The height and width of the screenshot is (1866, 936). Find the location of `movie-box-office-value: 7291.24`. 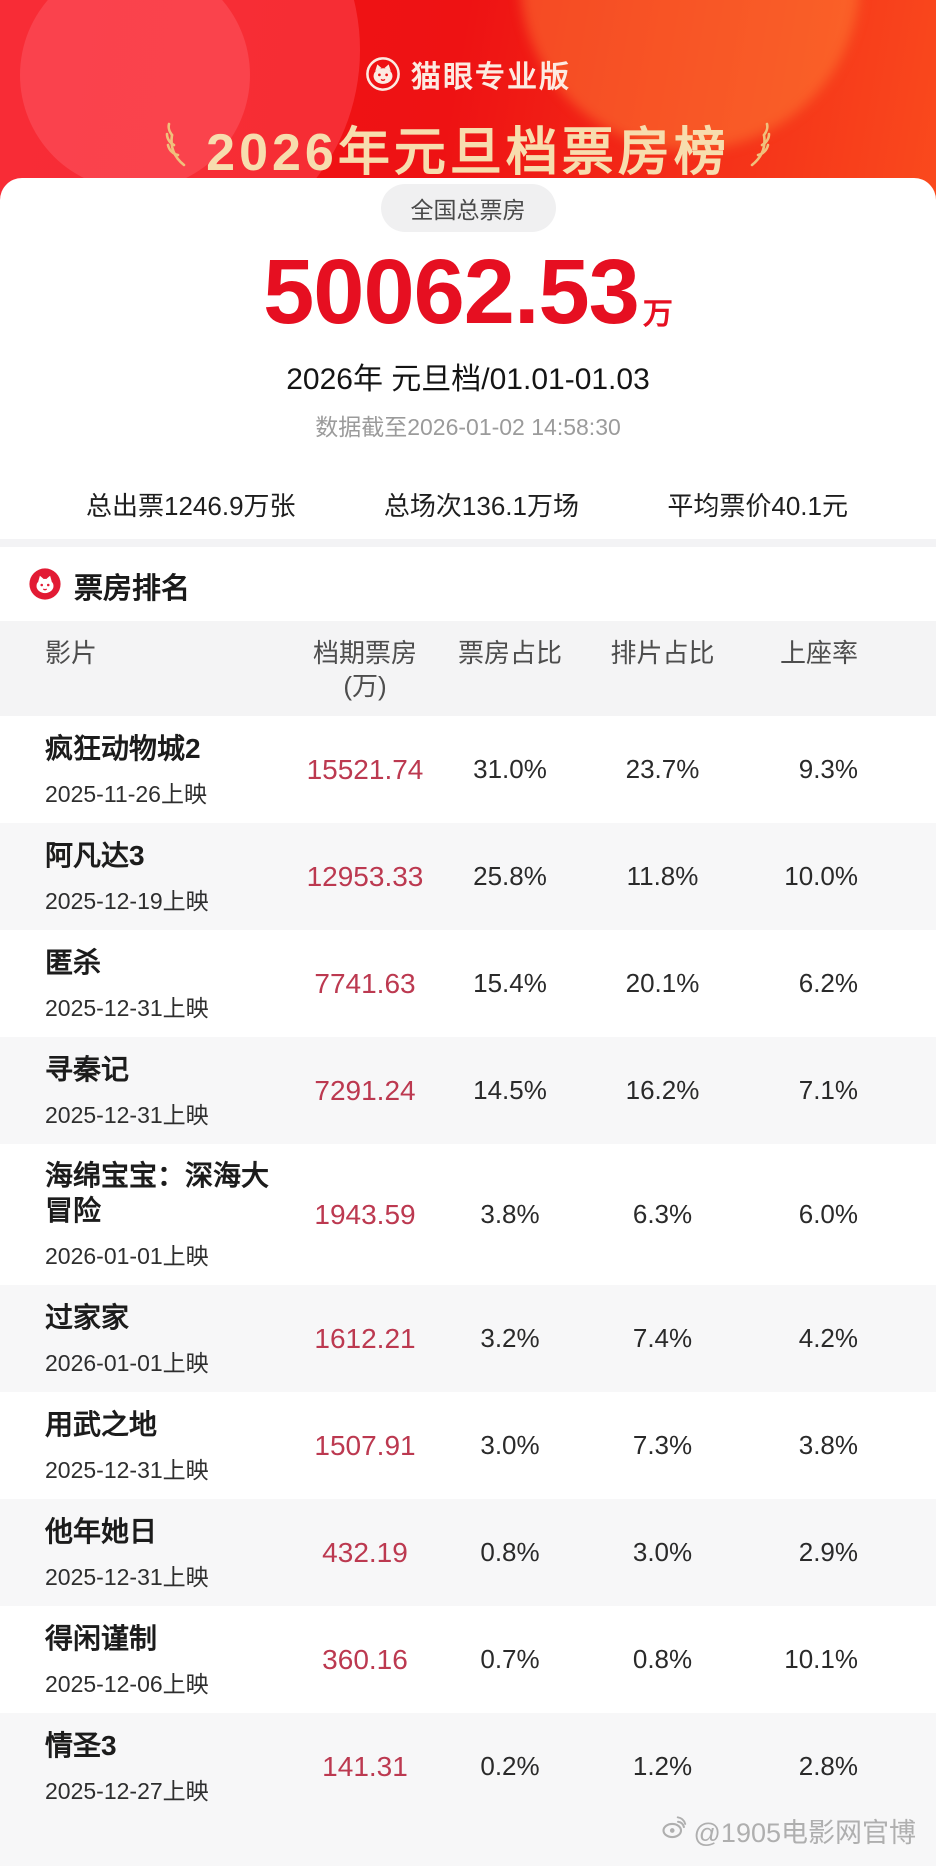

movie-box-office-value: 7291.24 is located at coordinates (365, 1090).